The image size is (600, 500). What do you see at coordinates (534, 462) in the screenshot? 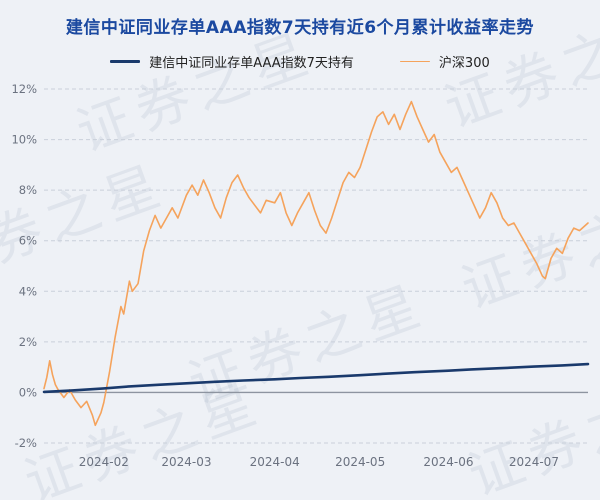
I see `svg-text: 2024-07` at bounding box center [534, 462].